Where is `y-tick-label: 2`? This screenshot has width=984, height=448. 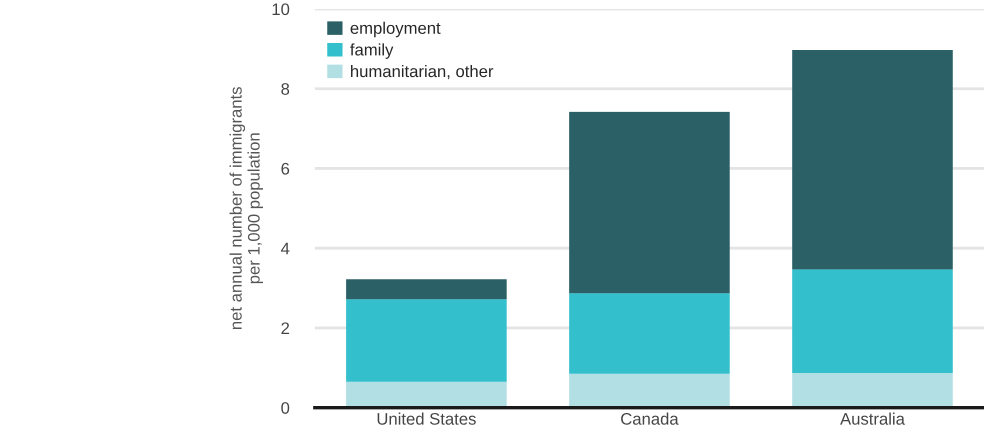
y-tick-label: 2 is located at coordinates (285, 328).